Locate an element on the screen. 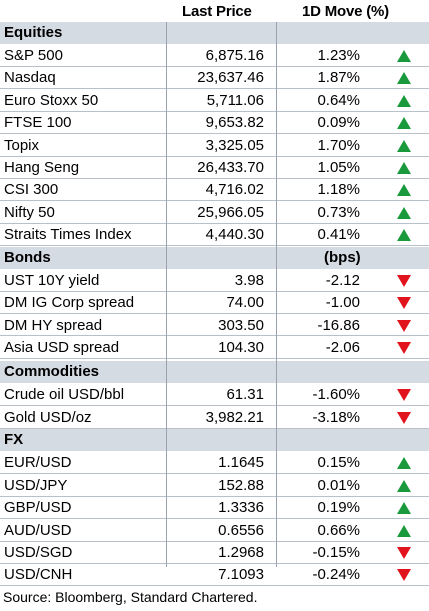 Image resolution: width=429 pixels, height=611 pixels. last-price: 23,637.46 is located at coordinates (230, 78).